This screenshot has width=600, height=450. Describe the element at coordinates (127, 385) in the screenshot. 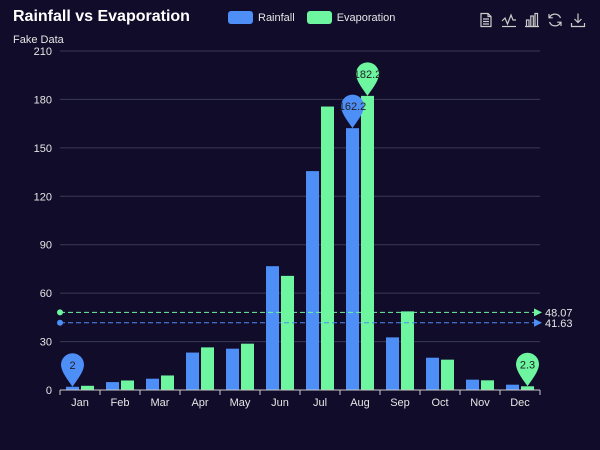

I see `bar-evaporation-feb` at that location.